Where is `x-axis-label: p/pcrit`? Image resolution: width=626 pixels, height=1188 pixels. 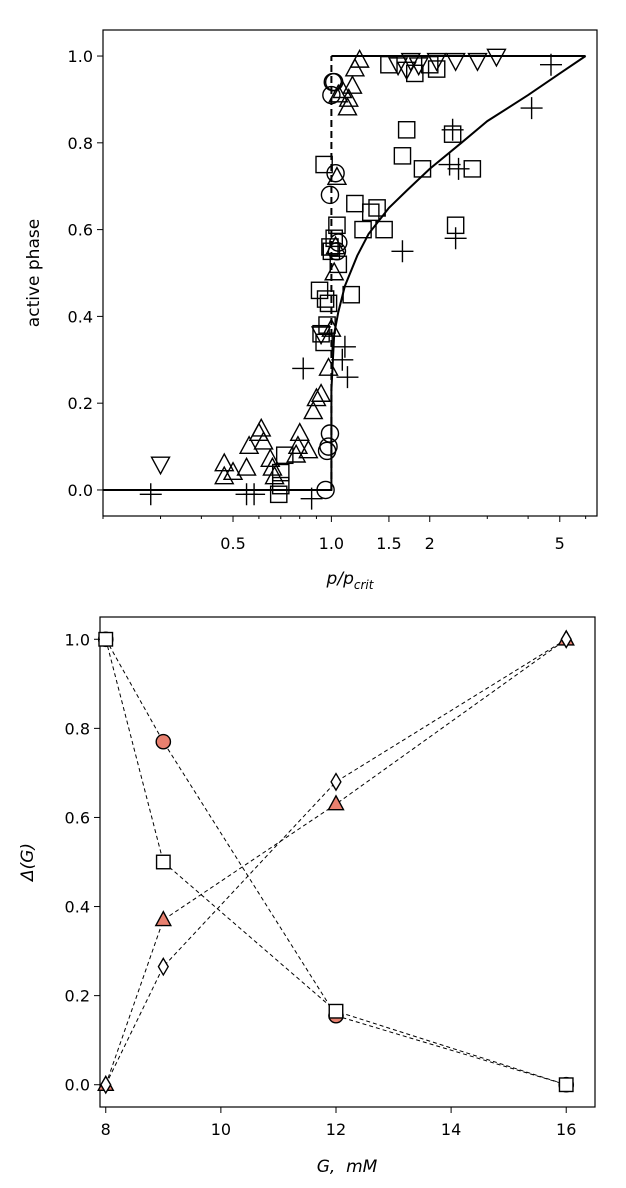 x-axis-label: p/pcrit is located at coordinates (350, 580).